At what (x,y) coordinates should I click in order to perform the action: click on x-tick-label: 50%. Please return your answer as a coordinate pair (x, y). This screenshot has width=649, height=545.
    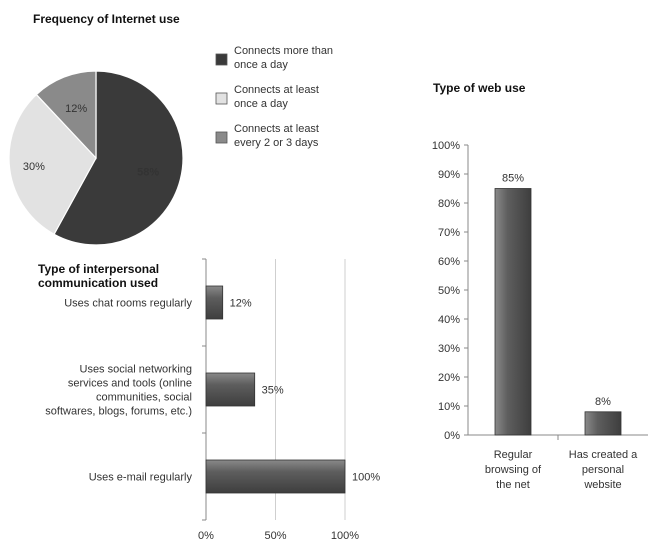
    Looking at the image, I should click on (275, 535).